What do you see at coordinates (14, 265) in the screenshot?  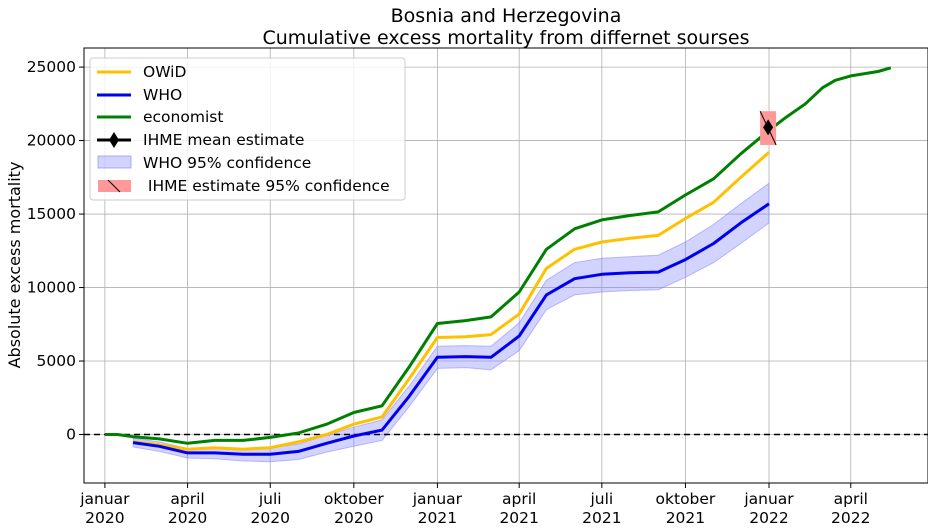 I see `y-axis-label: Absolute excess mortality` at bounding box center [14, 265].